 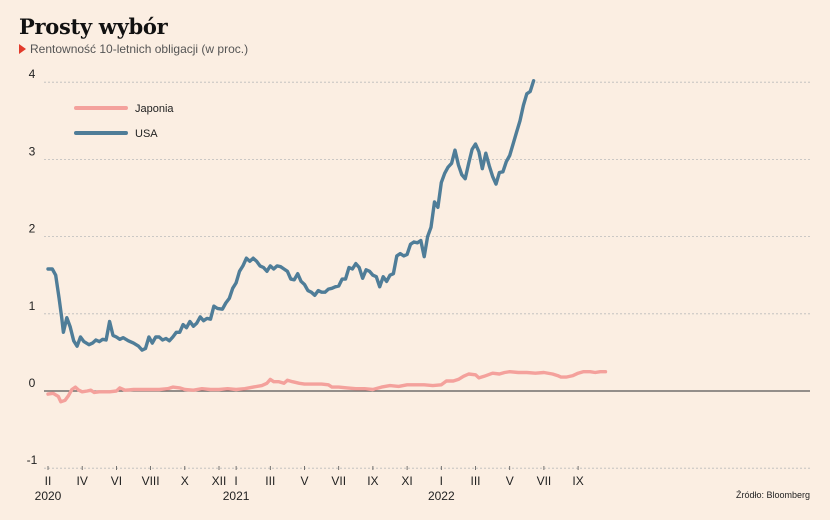 What do you see at coordinates (93, 26) in the screenshot?
I see `chart-title: Prosty wybór` at bounding box center [93, 26].